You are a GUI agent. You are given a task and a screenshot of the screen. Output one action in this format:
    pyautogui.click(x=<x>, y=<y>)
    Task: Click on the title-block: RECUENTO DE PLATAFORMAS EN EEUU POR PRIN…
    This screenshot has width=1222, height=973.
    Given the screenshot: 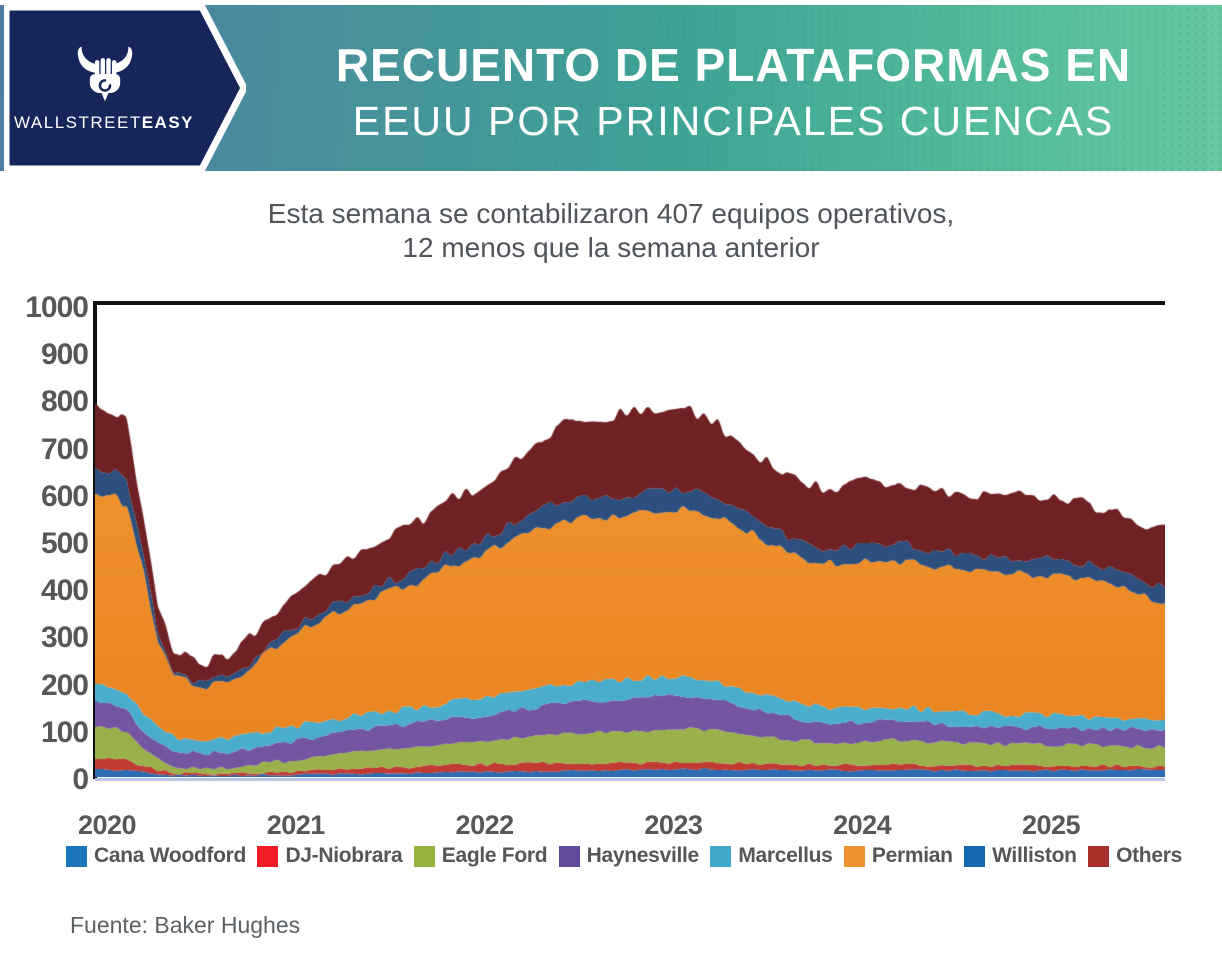 What is the action you would take?
    pyautogui.click(x=733, y=93)
    